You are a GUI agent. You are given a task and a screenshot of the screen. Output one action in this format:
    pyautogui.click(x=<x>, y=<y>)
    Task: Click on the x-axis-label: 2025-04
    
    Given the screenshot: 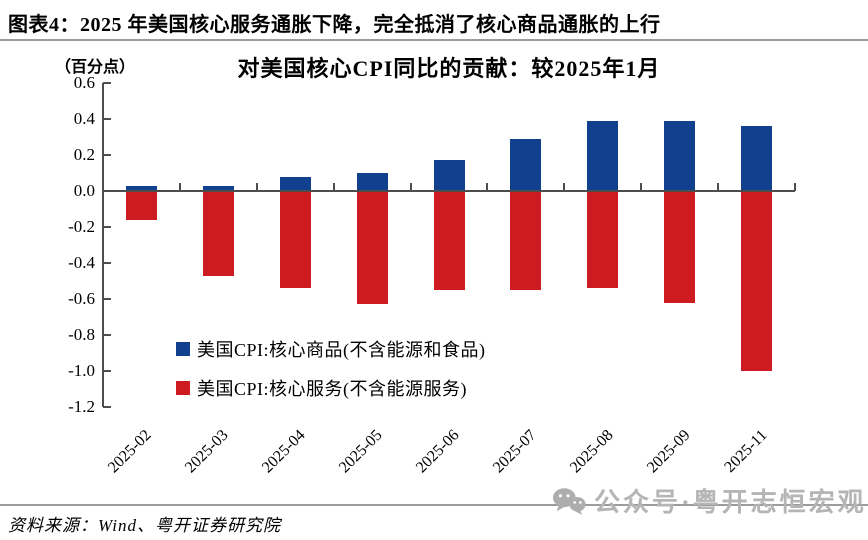 What is the action you would take?
    pyautogui.click(x=284, y=451)
    